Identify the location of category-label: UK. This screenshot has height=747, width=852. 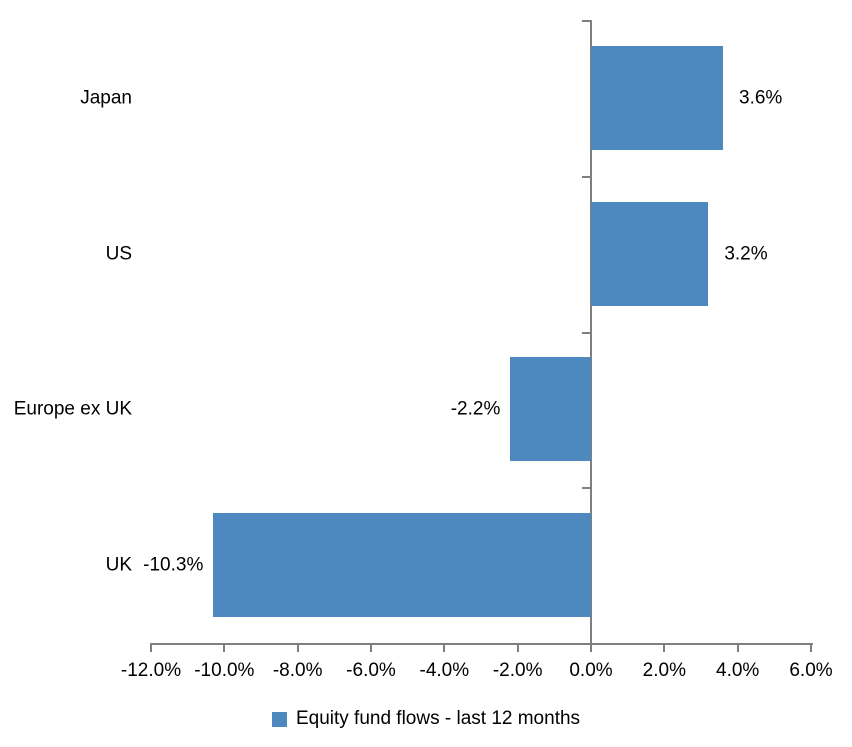
(118, 565).